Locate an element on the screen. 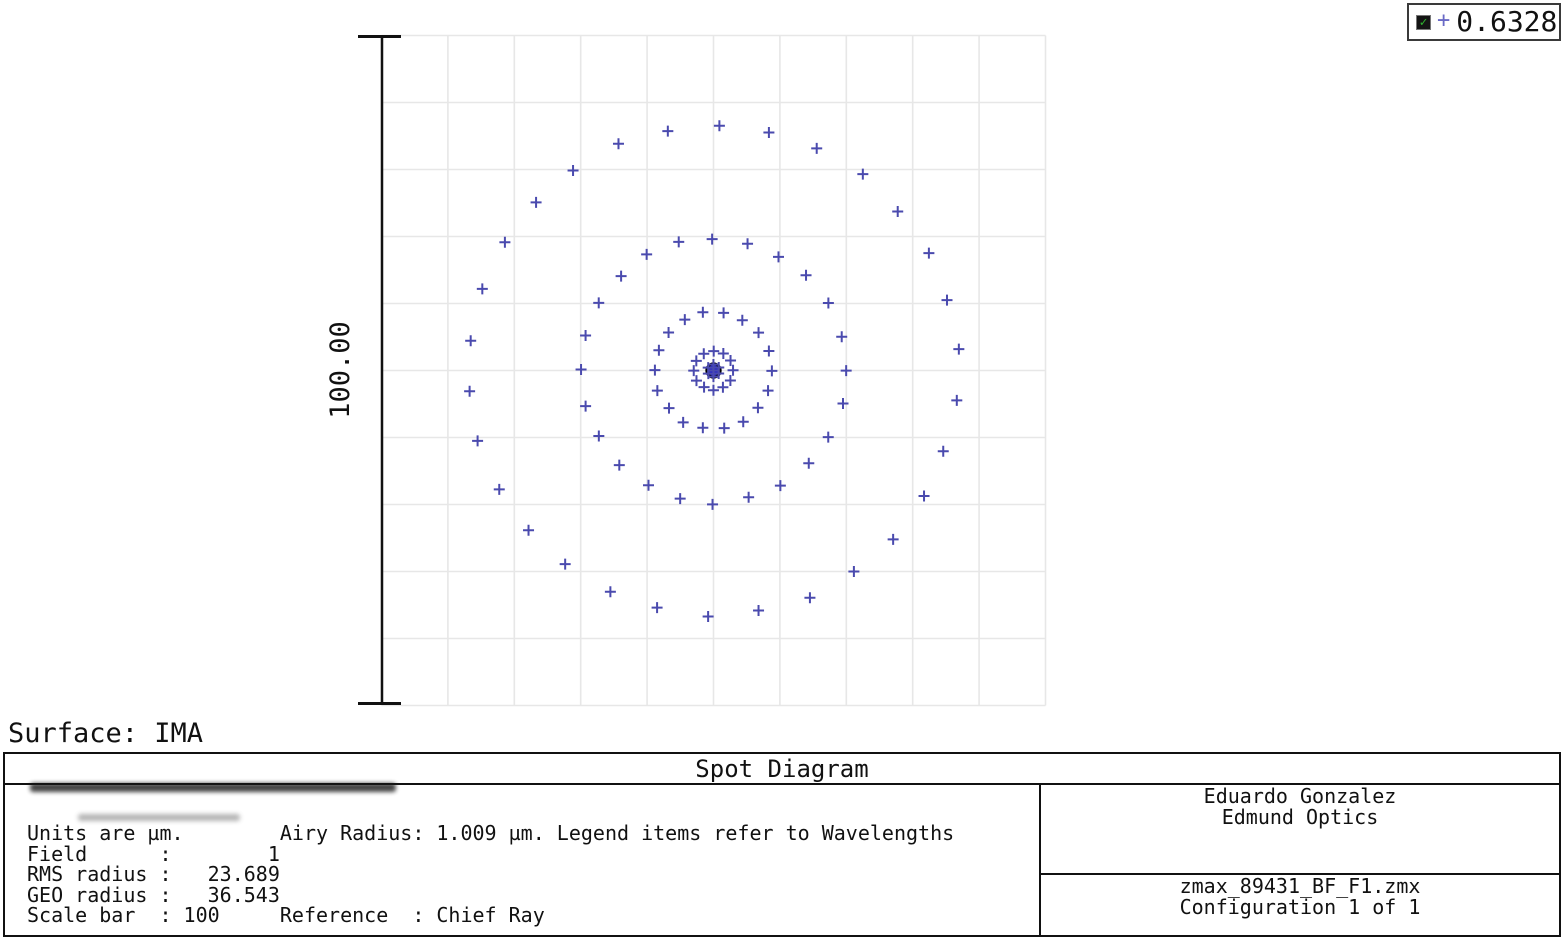 The height and width of the screenshot is (940, 1566). author-cell: Eduardo Gonzalez Edmund Optics is located at coordinates (1300, 830).